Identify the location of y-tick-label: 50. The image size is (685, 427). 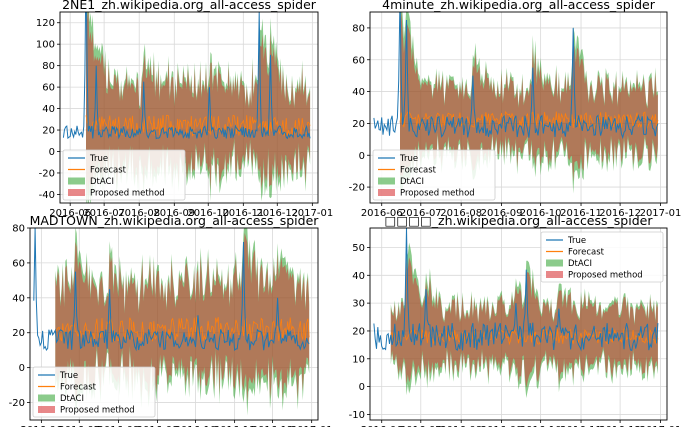
(358, 248).